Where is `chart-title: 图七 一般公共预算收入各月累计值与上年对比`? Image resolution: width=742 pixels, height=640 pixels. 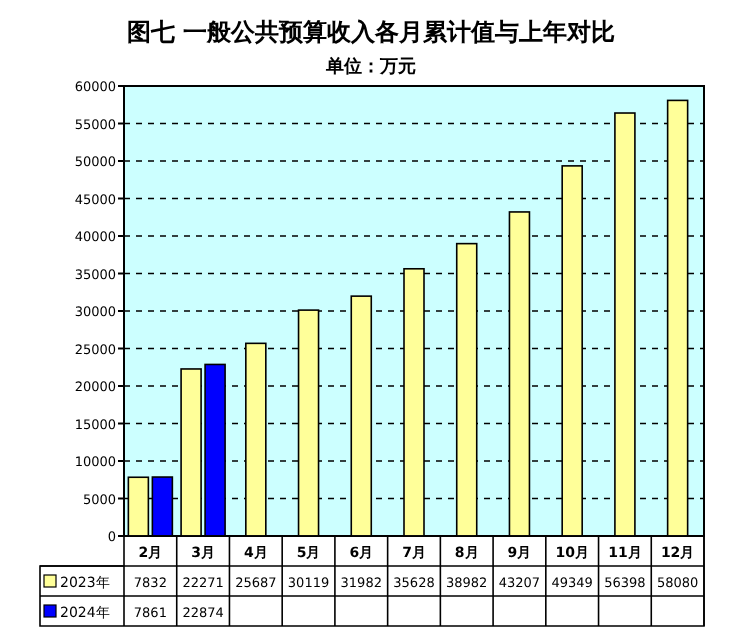
chart-title: 图七 一般公共预算收入各月累计值与上年对比 is located at coordinates (371, 32).